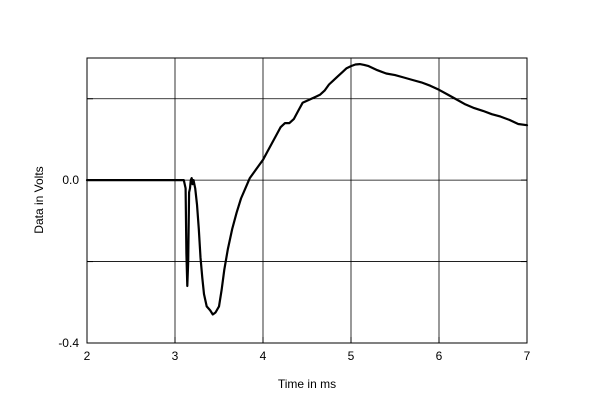 The height and width of the screenshot is (412, 600). Describe the element at coordinates (39, 199) in the screenshot. I see `y-axis-title: Data in Volts` at that location.